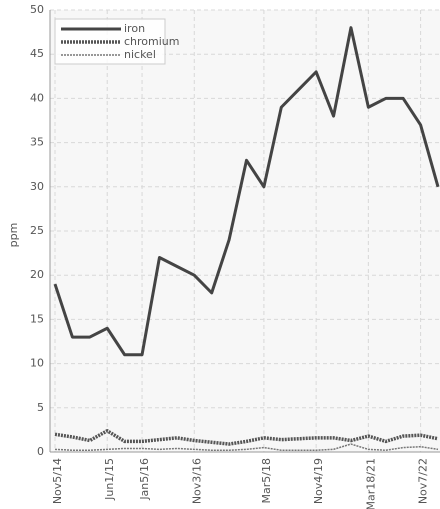 The image size is (440, 509). What do you see at coordinates (152, 41) in the screenshot?
I see `legend-label: chromium` at bounding box center [152, 41].